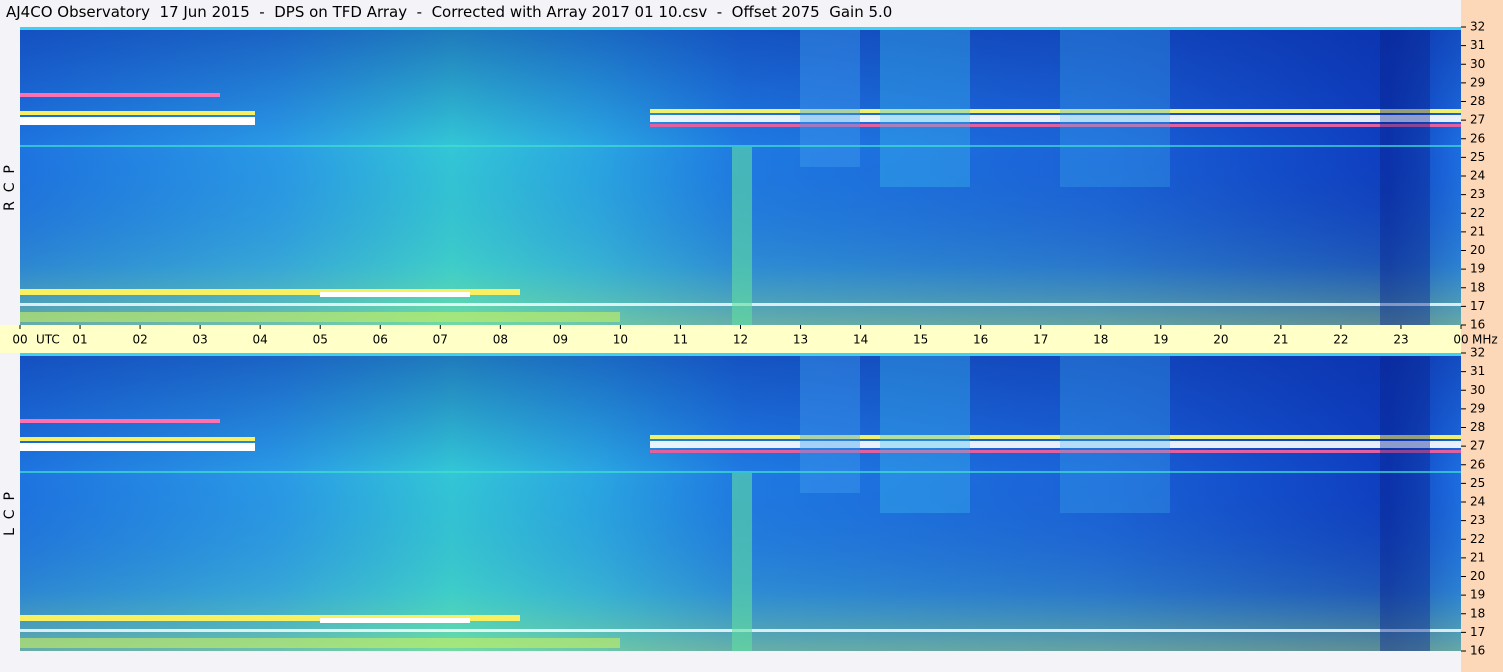 The width and height of the screenshot is (1503, 672). What do you see at coordinates (860, 340) in the screenshot?
I see `x-tick-label: 14` at bounding box center [860, 340].